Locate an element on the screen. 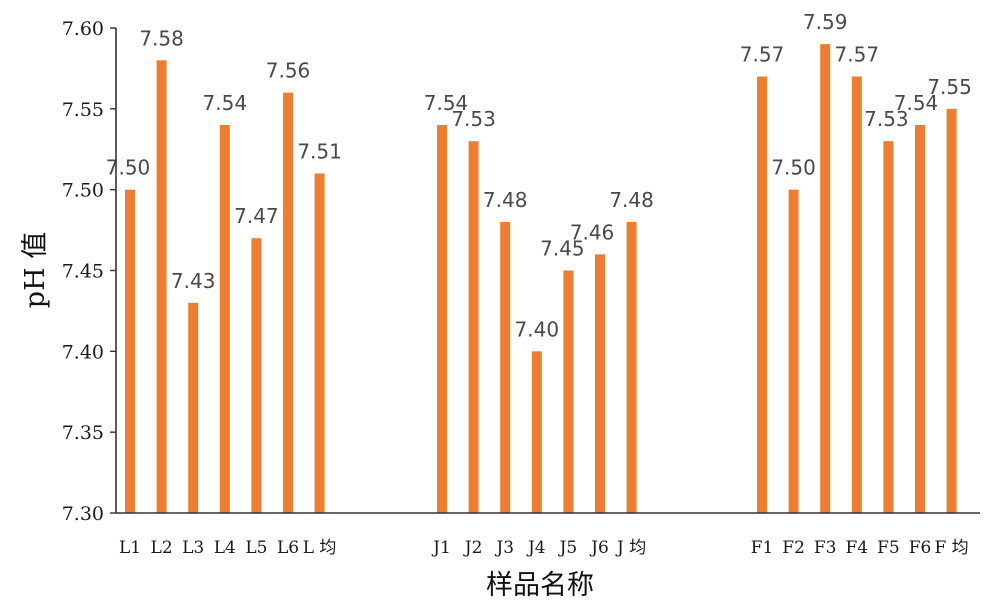  data-label: 7.47 is located at coordinates (256, 216).